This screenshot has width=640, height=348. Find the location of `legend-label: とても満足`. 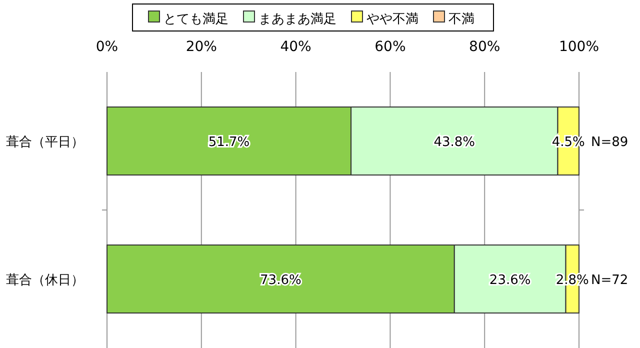

legend-label: とても満足 is located at coordinates (196, 19).